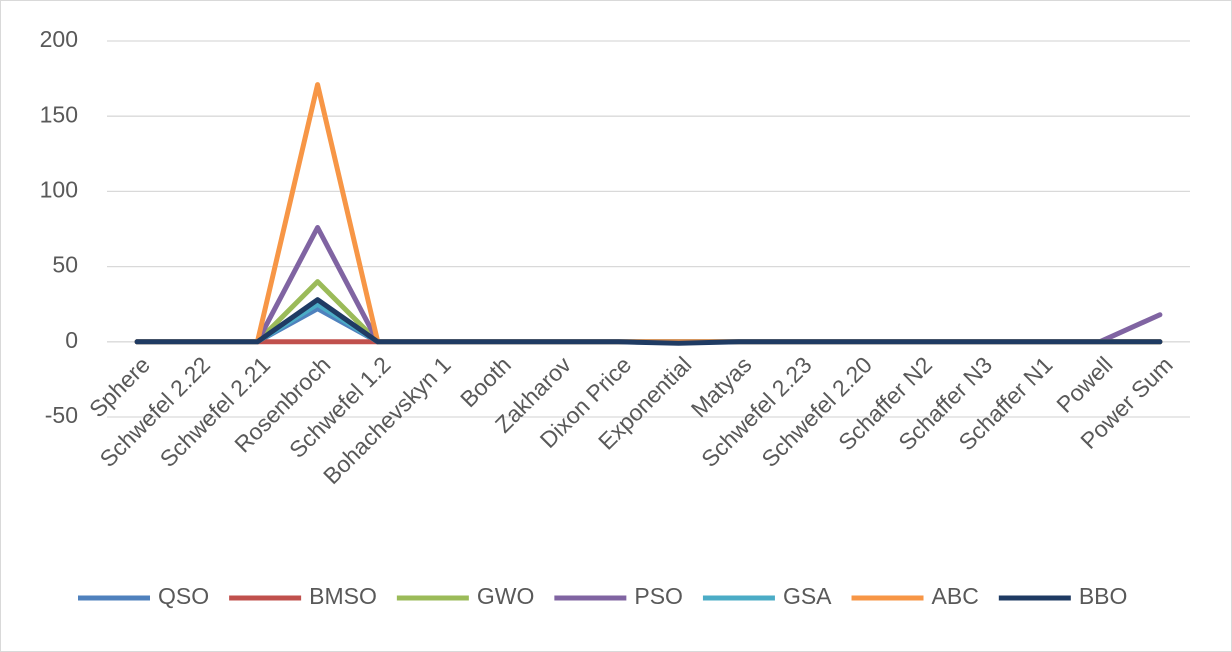 This screenshot has height=652, width=1232. I want to click on series-line, so click(648, 321).